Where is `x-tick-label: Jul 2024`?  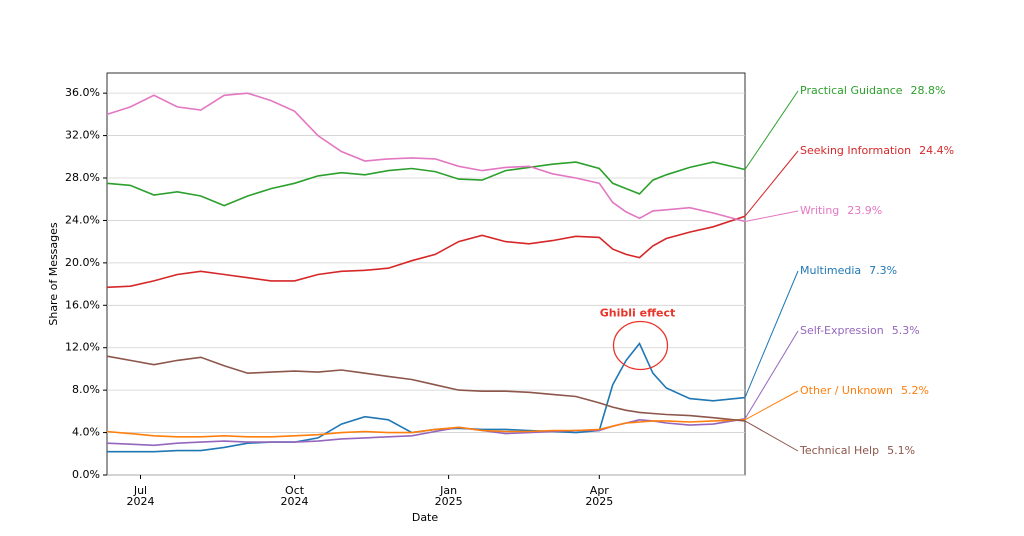 x-tick-label: Jul 2024 is located at coordinates (140, 496).